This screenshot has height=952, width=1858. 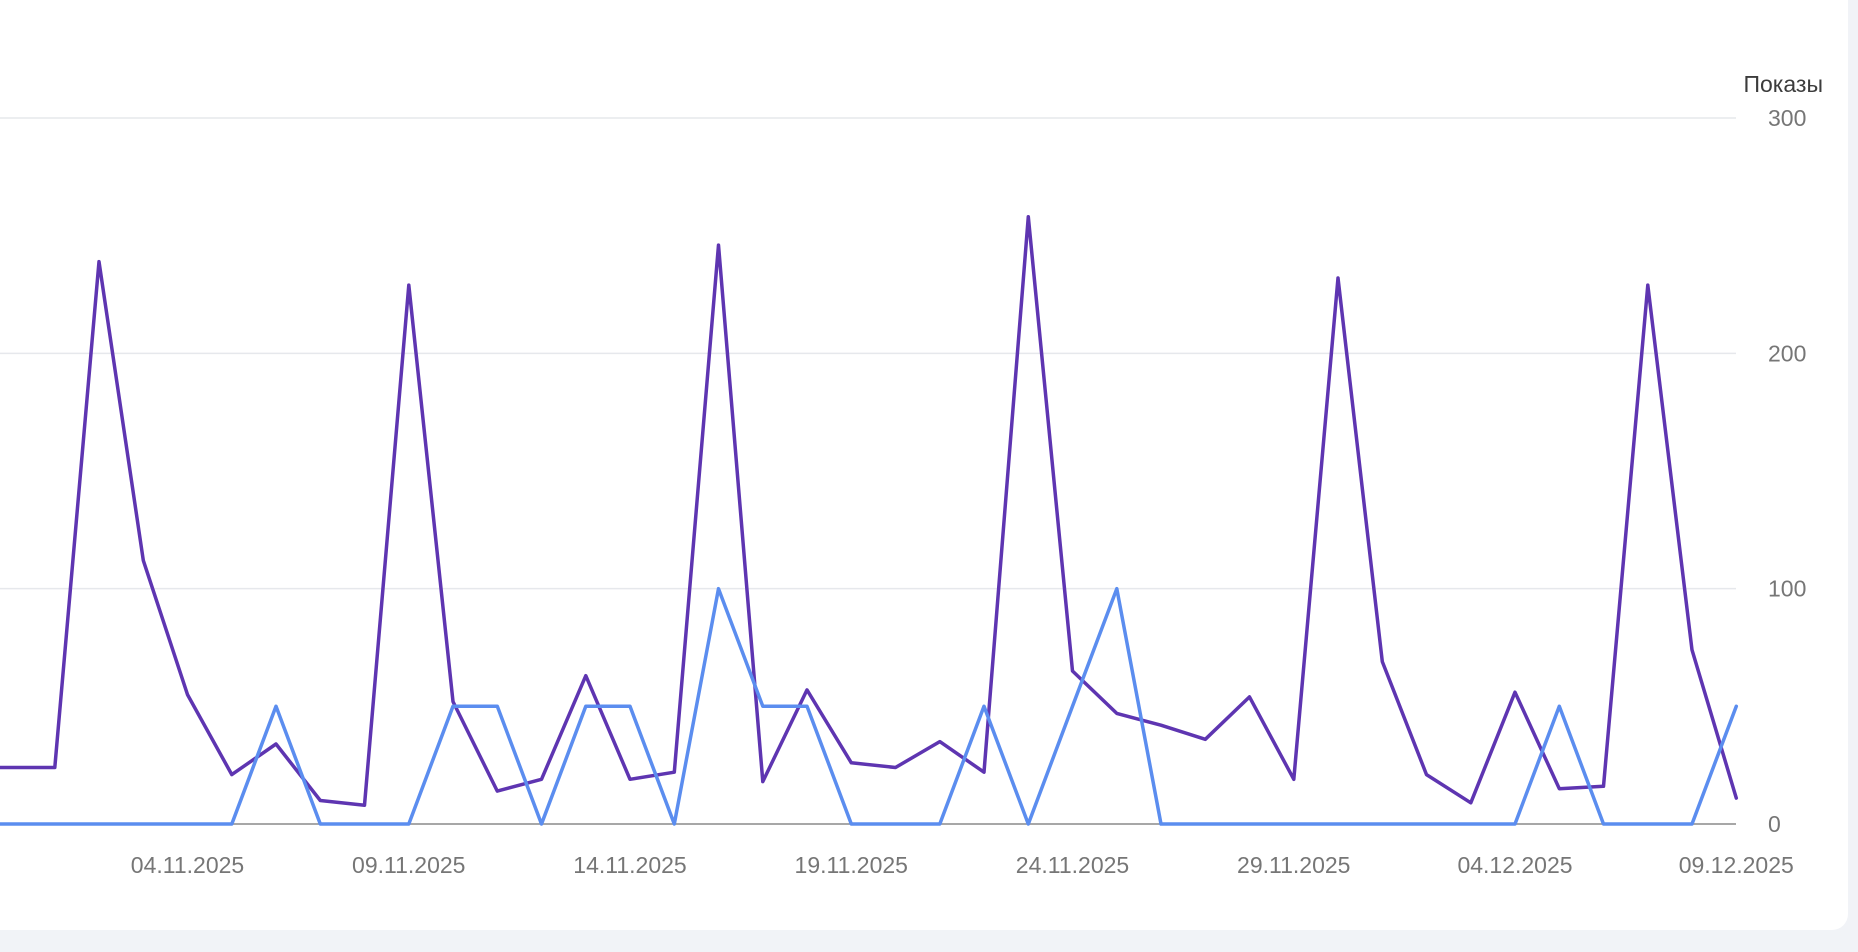 What do you see at coordinates (1787, 471) in the screenshot?
I see `y-axis-ticks: 0 100 200 300` at bounding box center [1787, 471].